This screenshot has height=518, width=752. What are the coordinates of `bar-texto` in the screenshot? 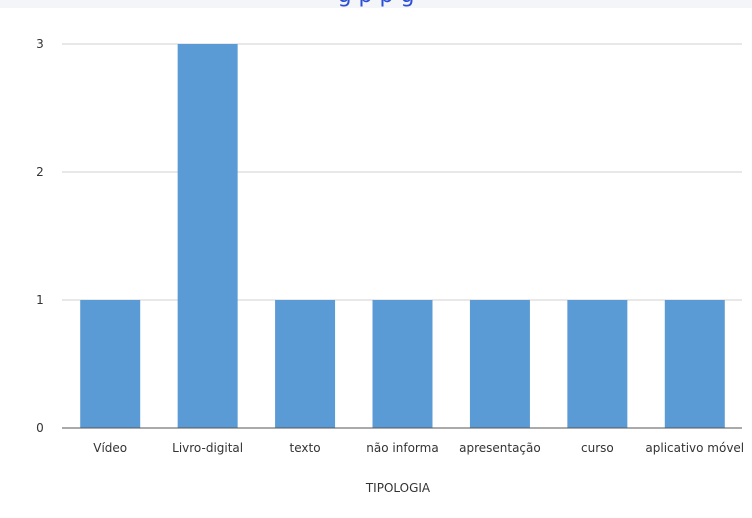 It's located at (305, 364).